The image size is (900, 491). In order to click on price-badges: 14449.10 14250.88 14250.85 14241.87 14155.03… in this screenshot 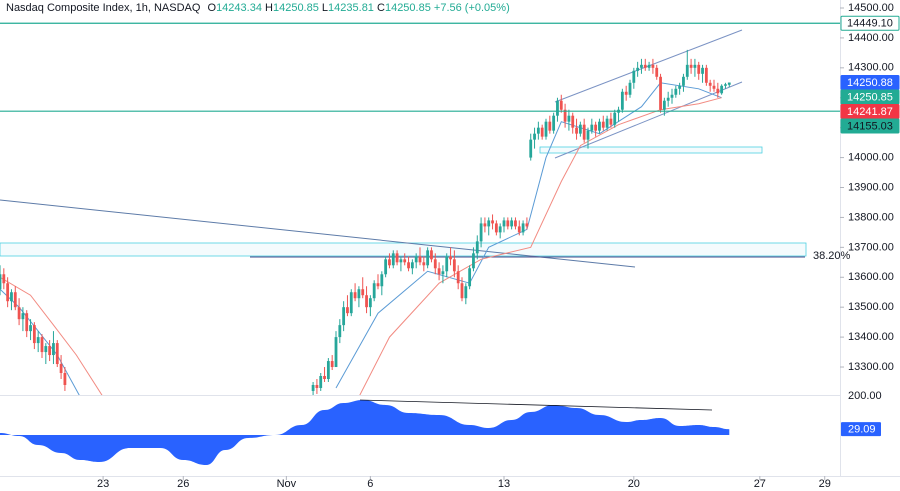, I will do `click(870, 226)`.